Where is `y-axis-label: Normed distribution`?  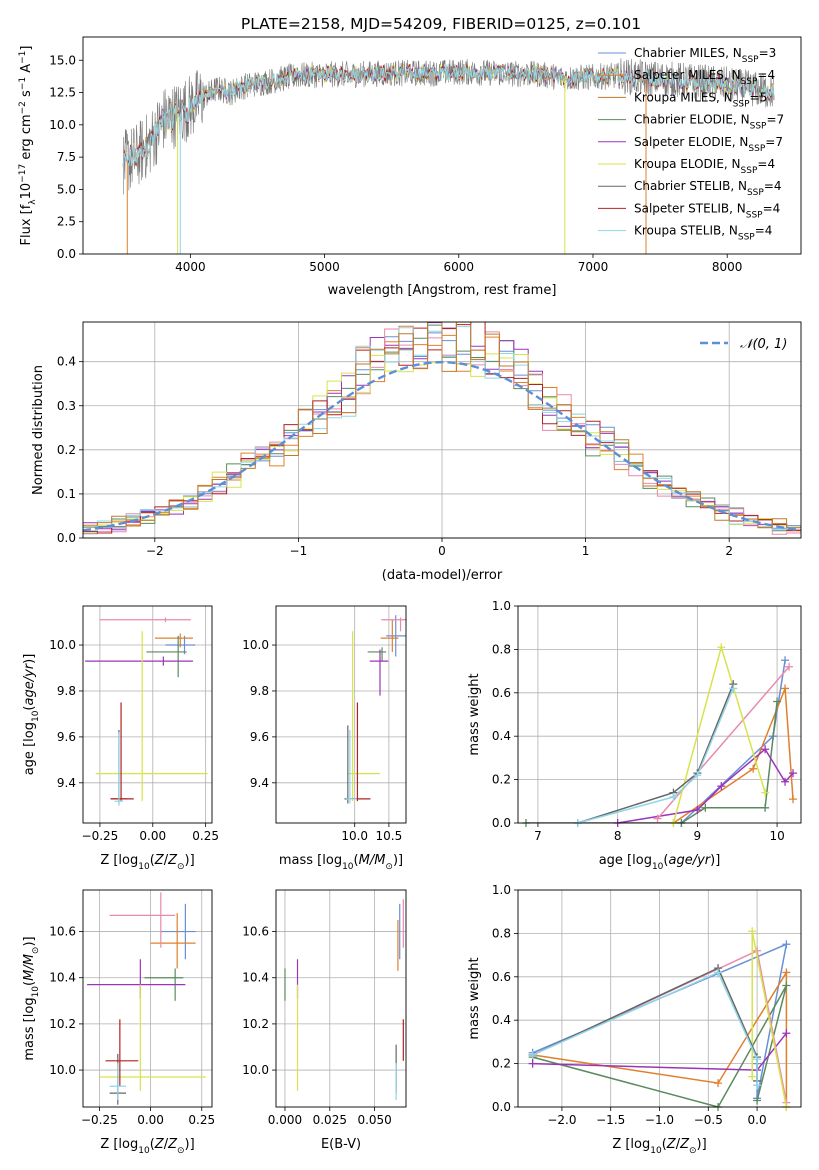
y-axis-label: Normed distribution is located at coordinates (38, 430).